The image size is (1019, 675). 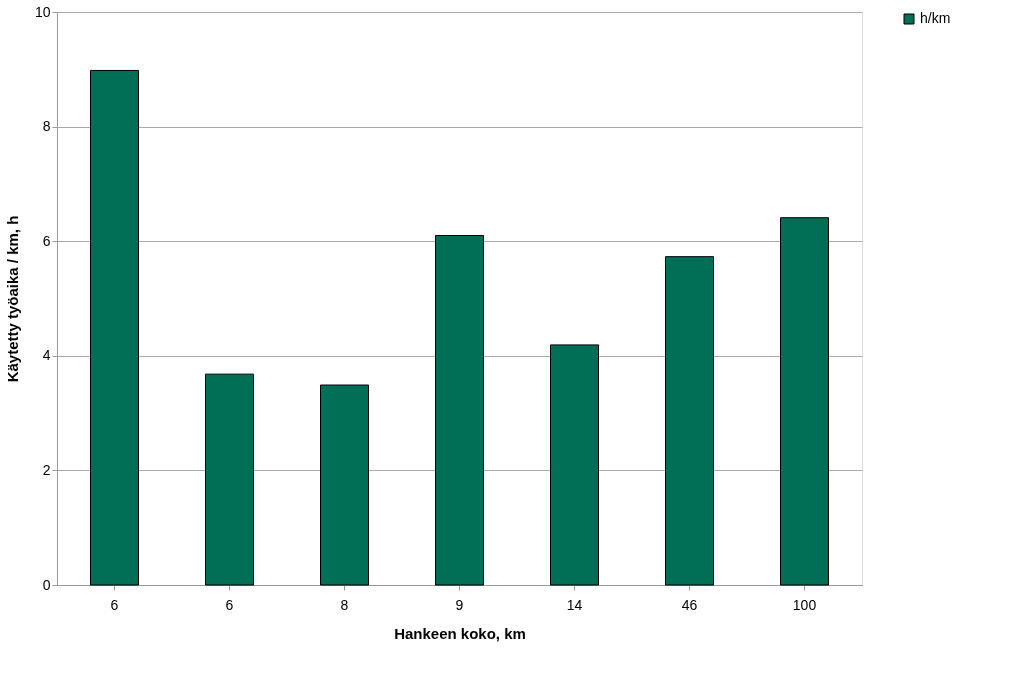 What do you see at coordinates (344, 604) in the screenshot?
I see `x-tick-label: 8` at bounding box center [344, 604].